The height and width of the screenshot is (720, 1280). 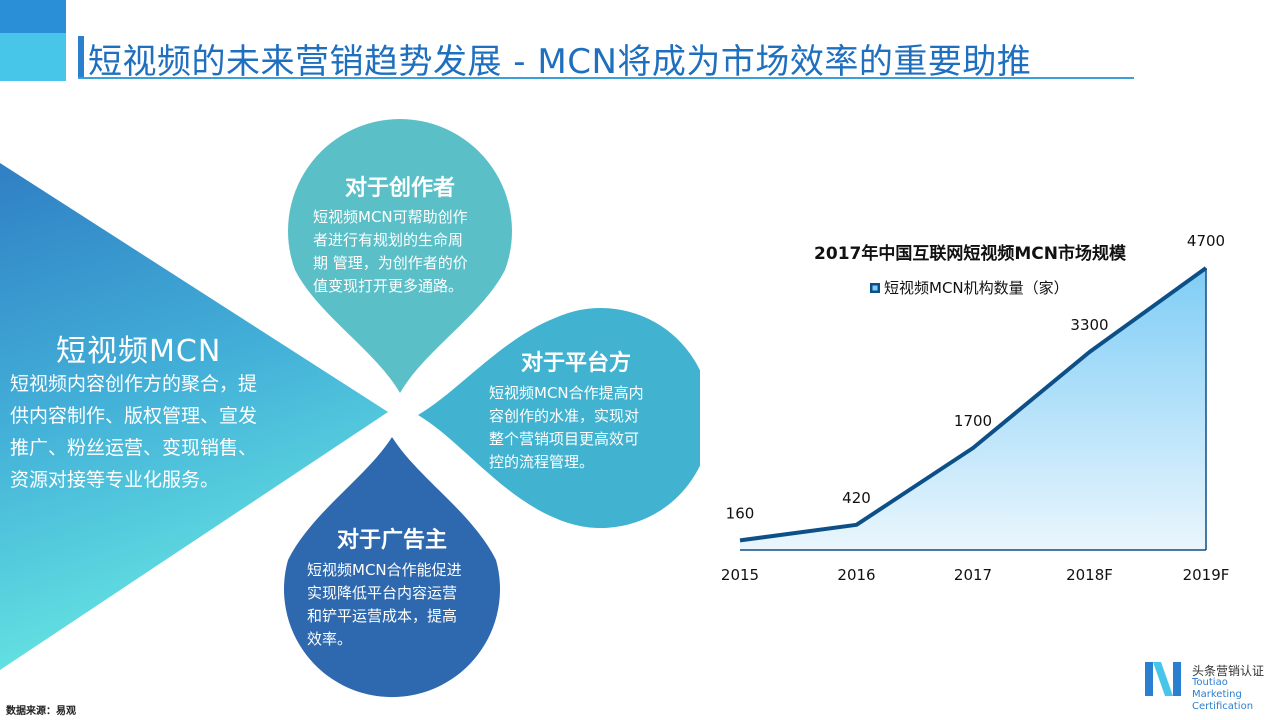 What do you see at coordinates (740, 513) in the screenshot?
I see `data-label: 160` at bounding box center [740, 513].